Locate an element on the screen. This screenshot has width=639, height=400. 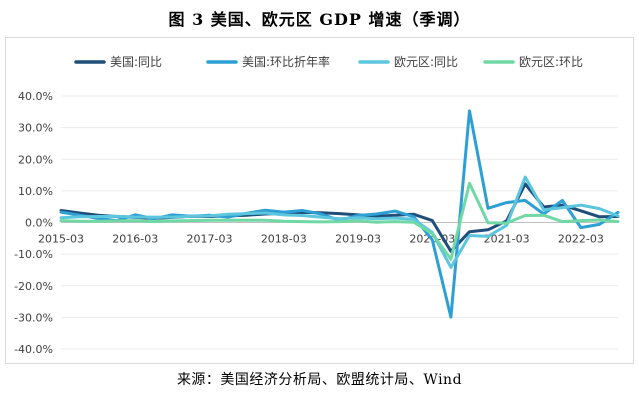
x-tick-label: 2021-03 is located at coordinates (507, 239).